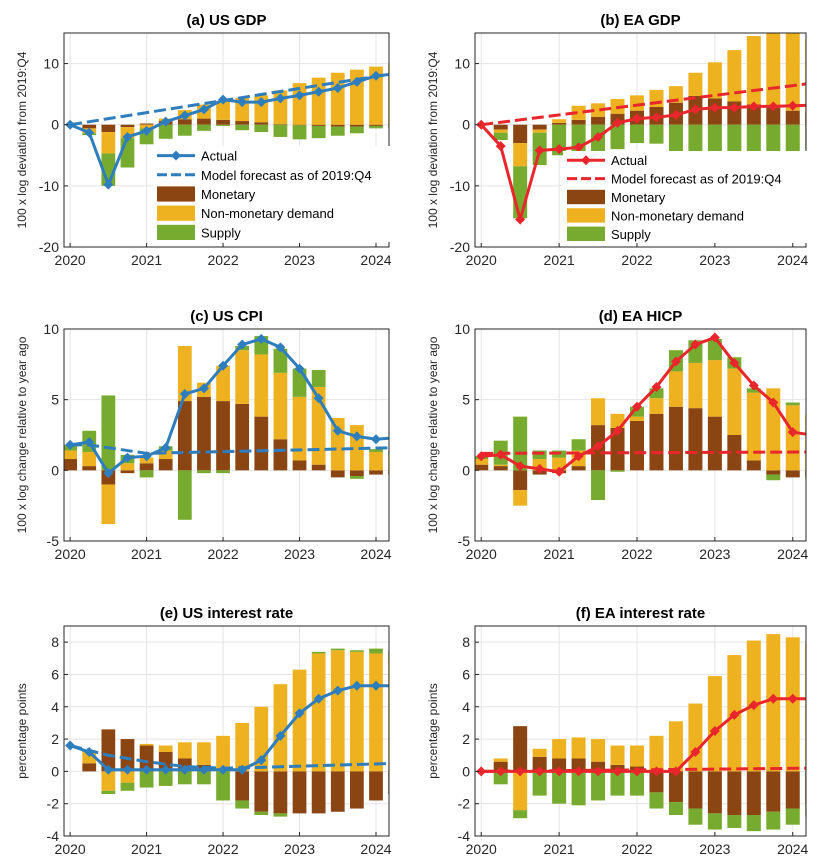  I want to click on forecast-line, so click(229, 99).